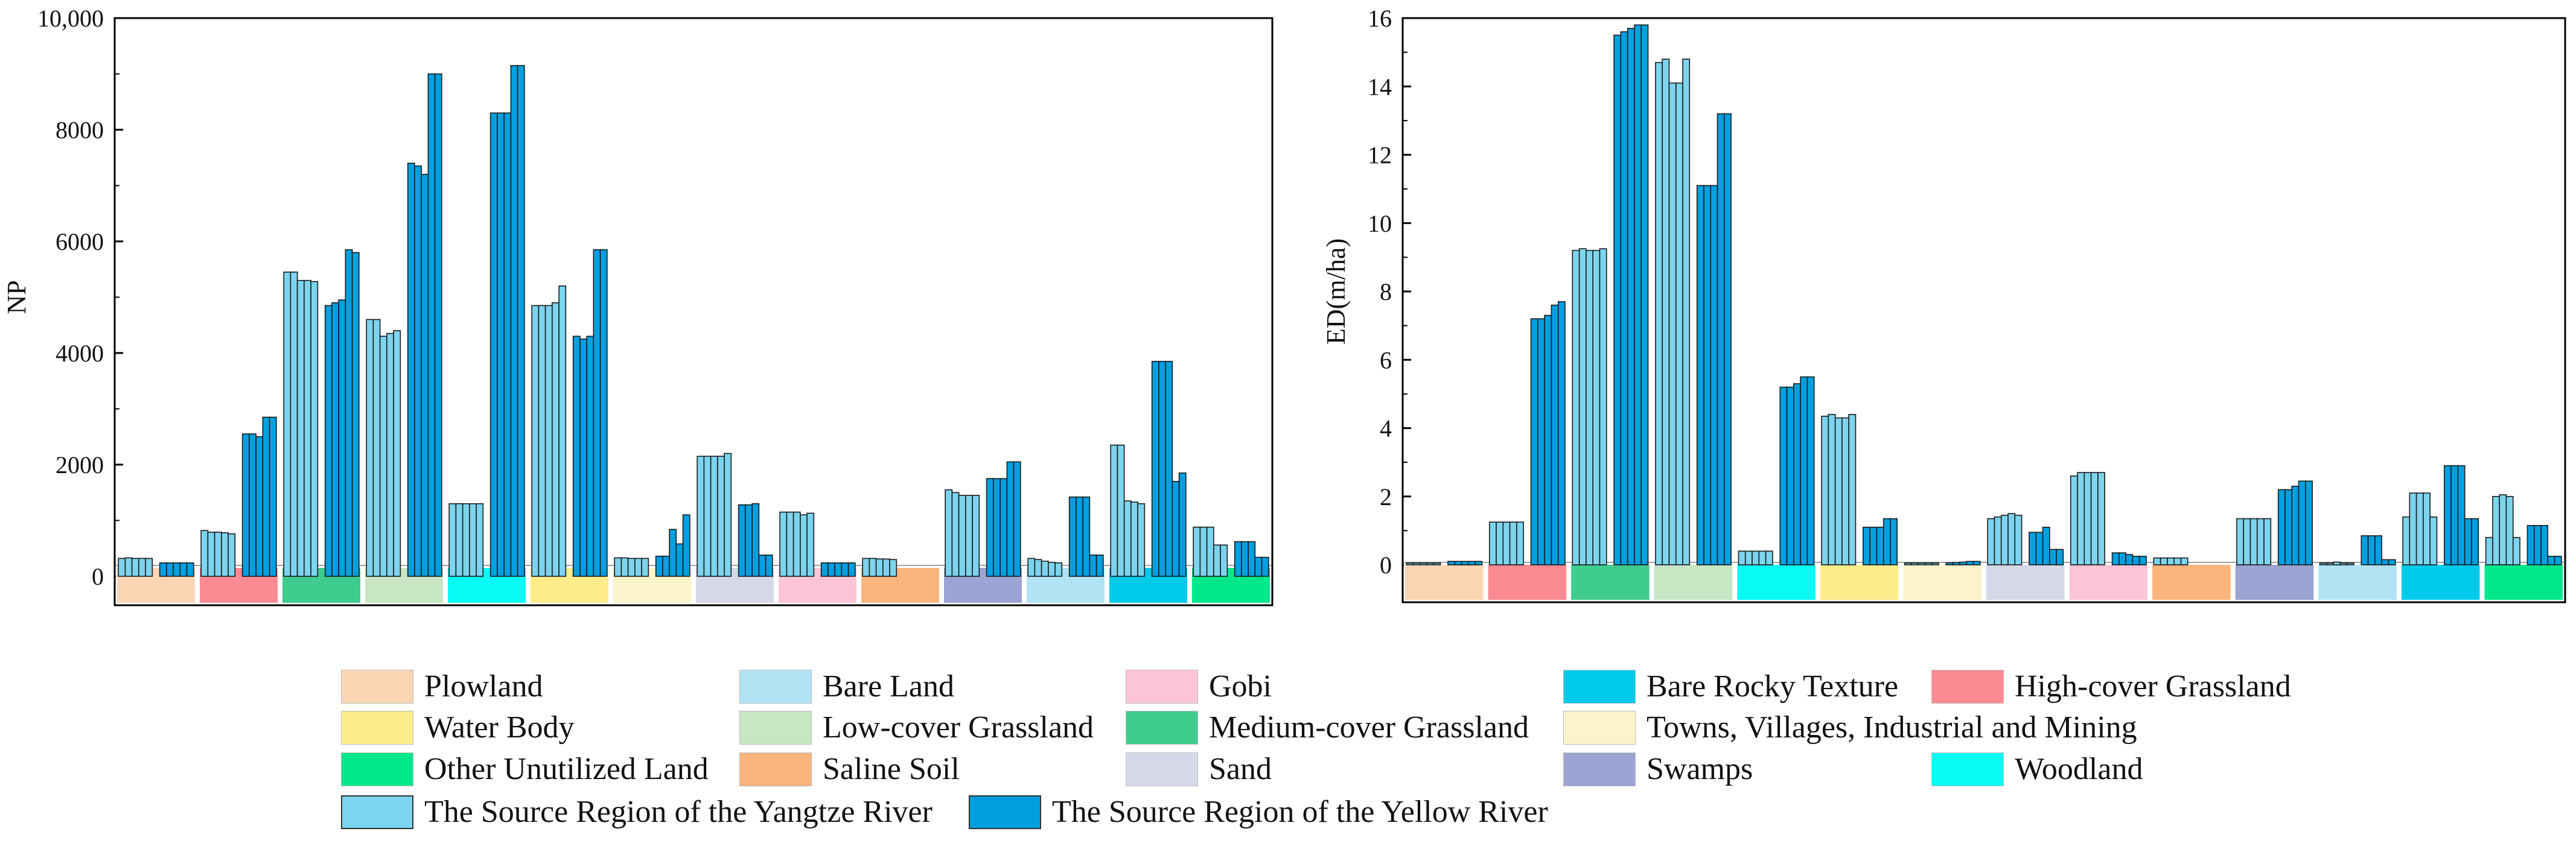 The width and height of the screenshot is (2576, 843). Describe the element at coordinates (1336, 291) in the screenshot. I see `y-axis-label: ED(m/ha)` at that location.